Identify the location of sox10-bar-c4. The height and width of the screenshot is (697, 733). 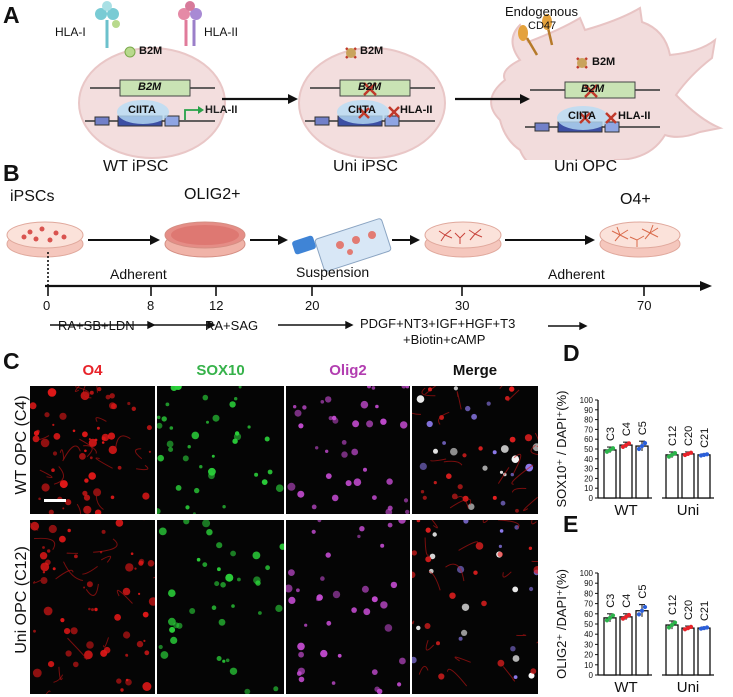
(626, 471).